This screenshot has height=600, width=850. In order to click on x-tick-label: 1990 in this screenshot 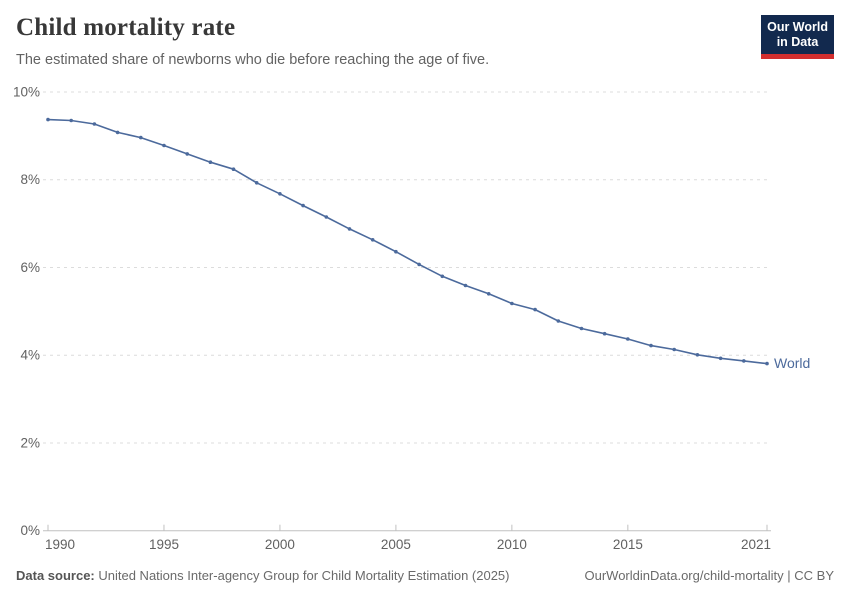, I will do `click(60, 544)`.